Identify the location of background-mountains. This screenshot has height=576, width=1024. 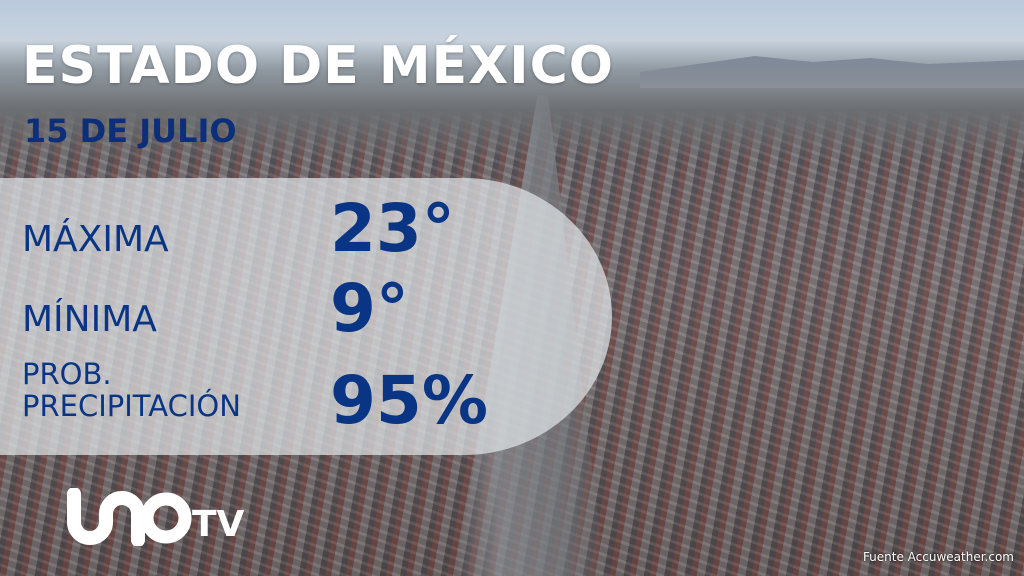
(832, 72).